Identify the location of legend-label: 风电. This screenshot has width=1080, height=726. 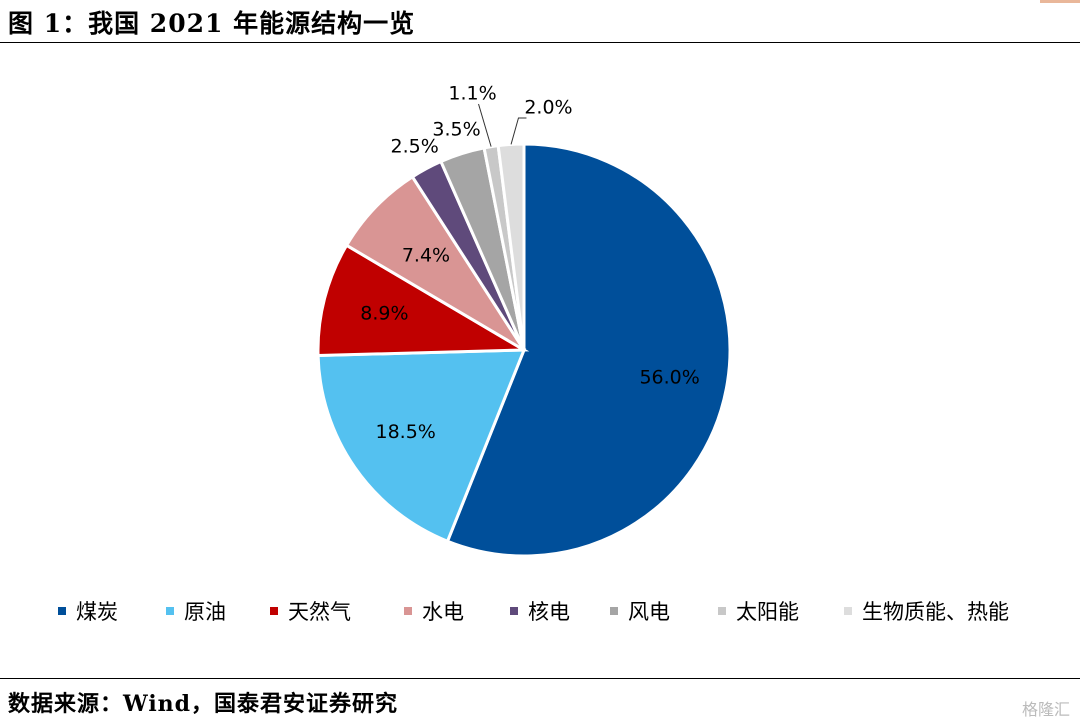
(649, 612).